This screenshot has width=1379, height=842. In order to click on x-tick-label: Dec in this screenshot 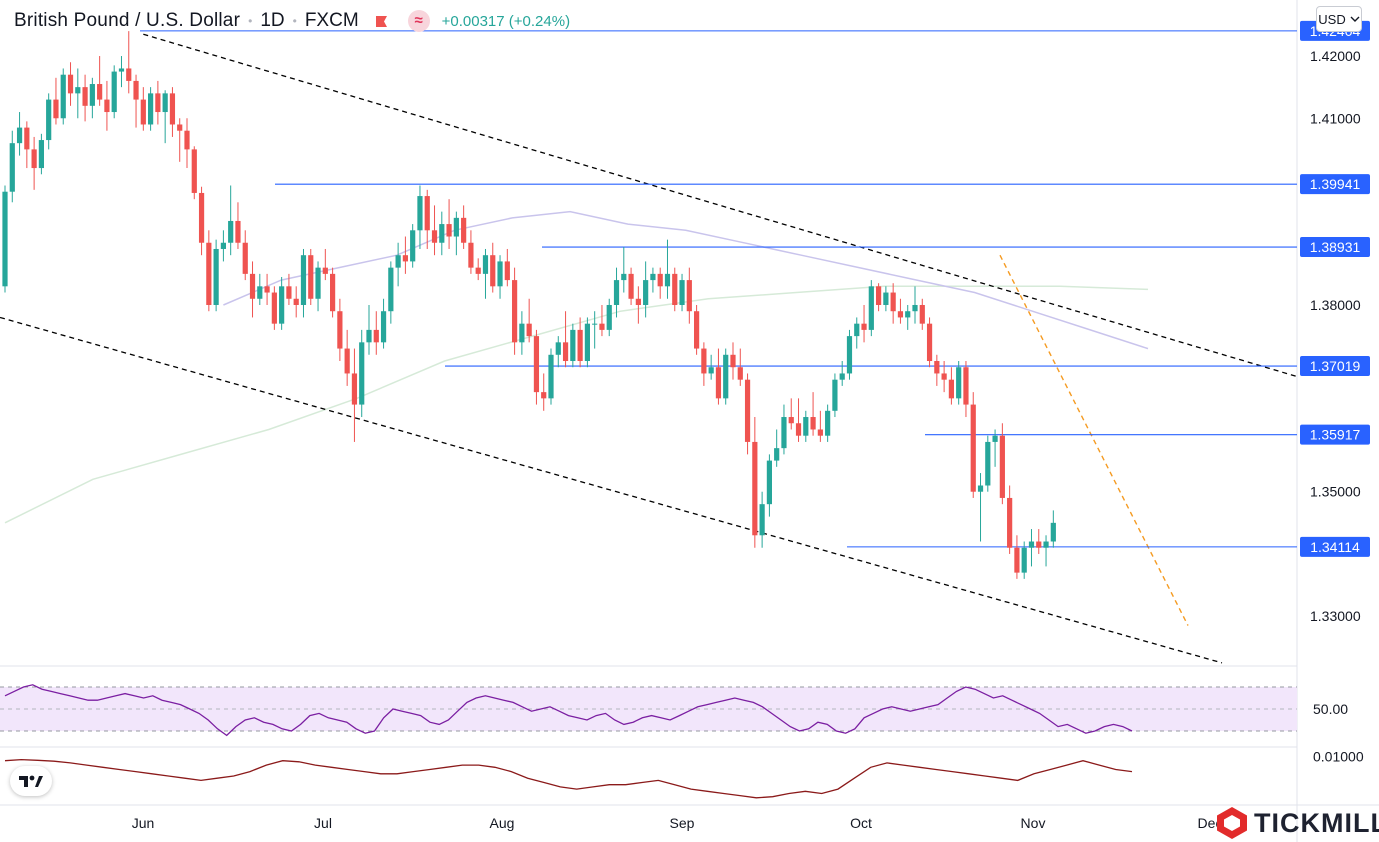, I will do `click(1210, 823)`.